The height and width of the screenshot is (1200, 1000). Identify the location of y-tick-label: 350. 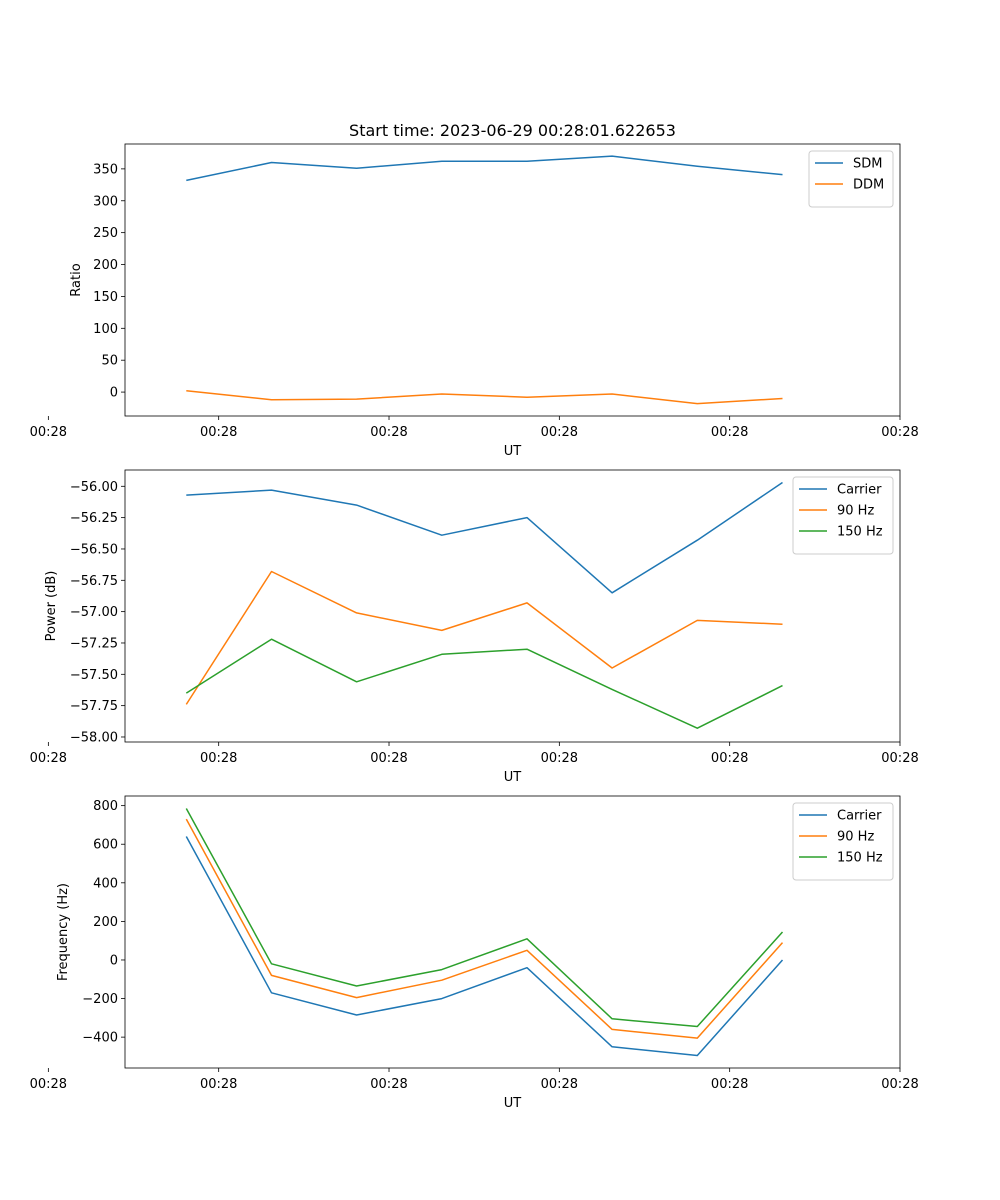
(105, 169).